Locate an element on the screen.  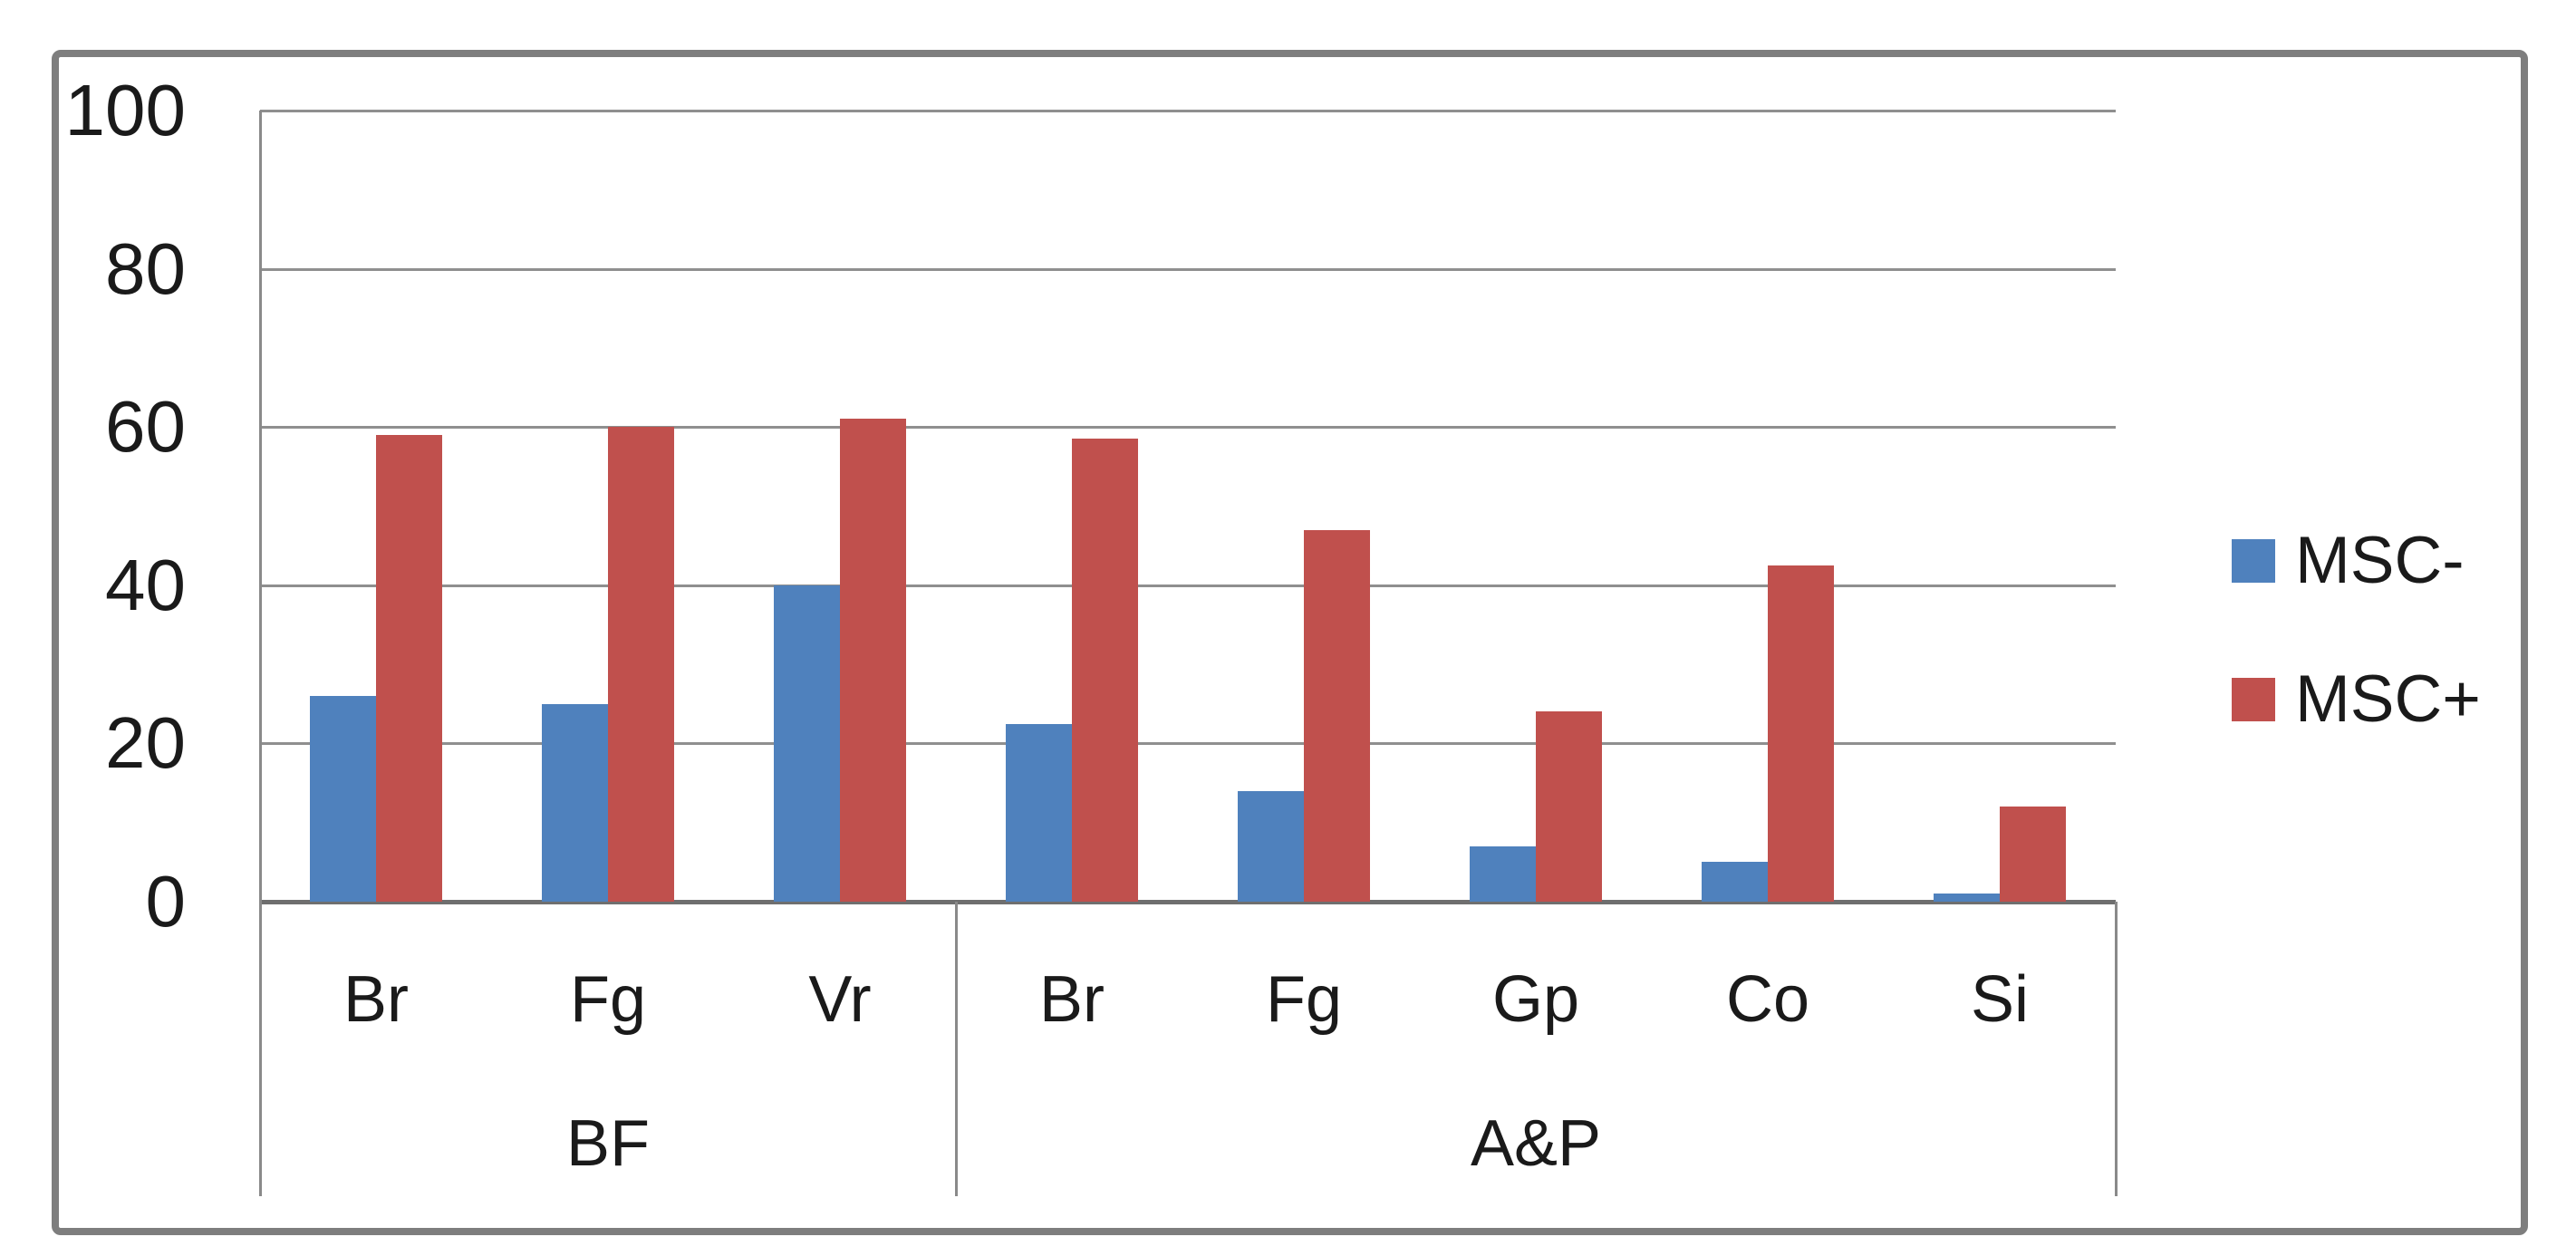
bar-msc-minus-aandp-gp is located at coordinates (1503, 874).